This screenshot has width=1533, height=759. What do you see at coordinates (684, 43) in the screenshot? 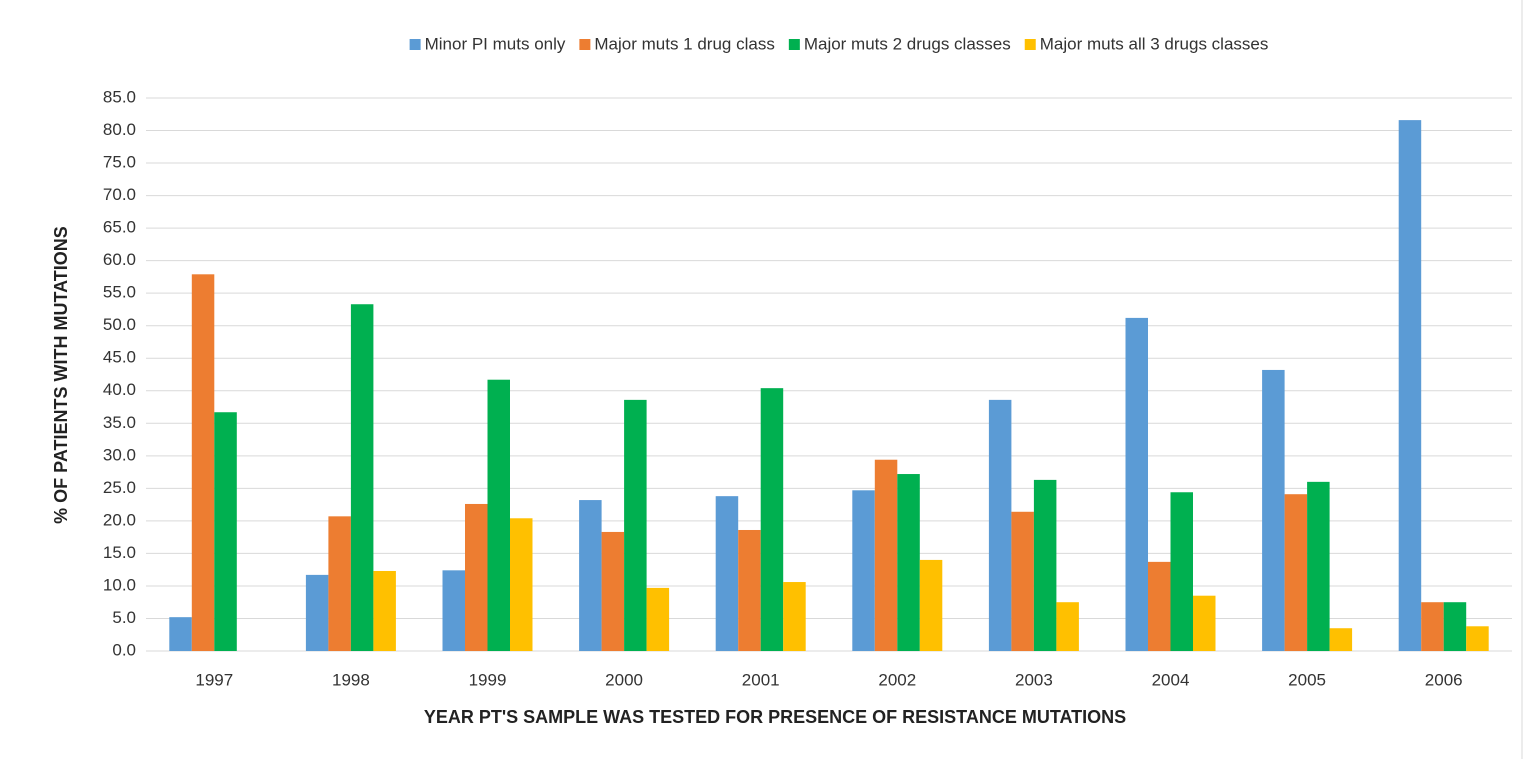
I see `legend-label: Major muts 1 drug class` at bounding box center [684, 43].